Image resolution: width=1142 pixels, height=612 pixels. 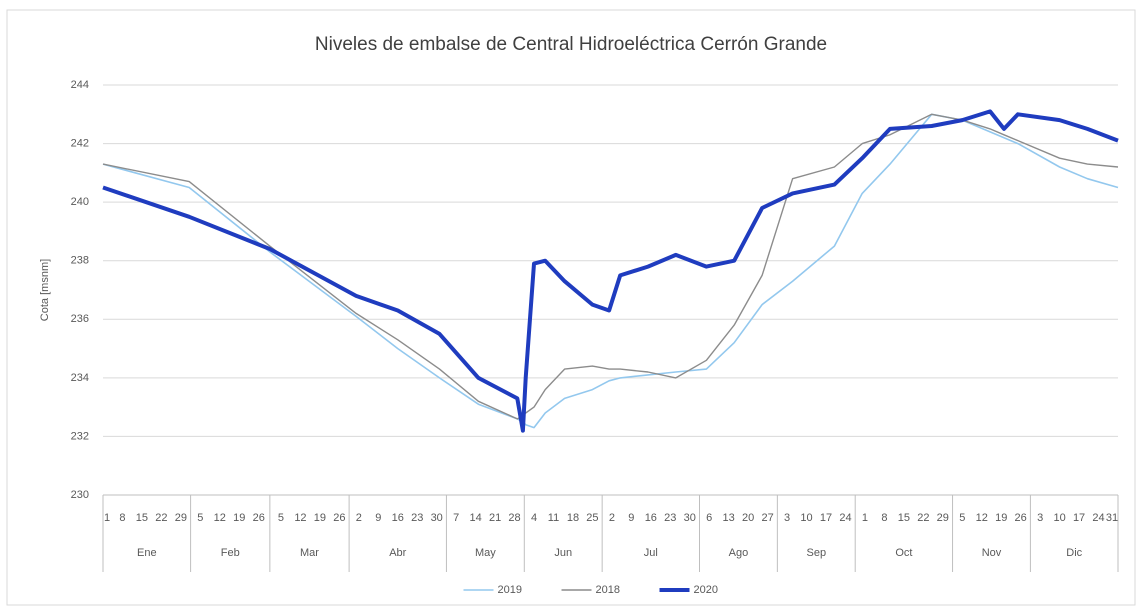 What do you see at coordinates (767, 518) in the screenshot?
I see `x-tick-label: 27` at bounding box center [767, 518].